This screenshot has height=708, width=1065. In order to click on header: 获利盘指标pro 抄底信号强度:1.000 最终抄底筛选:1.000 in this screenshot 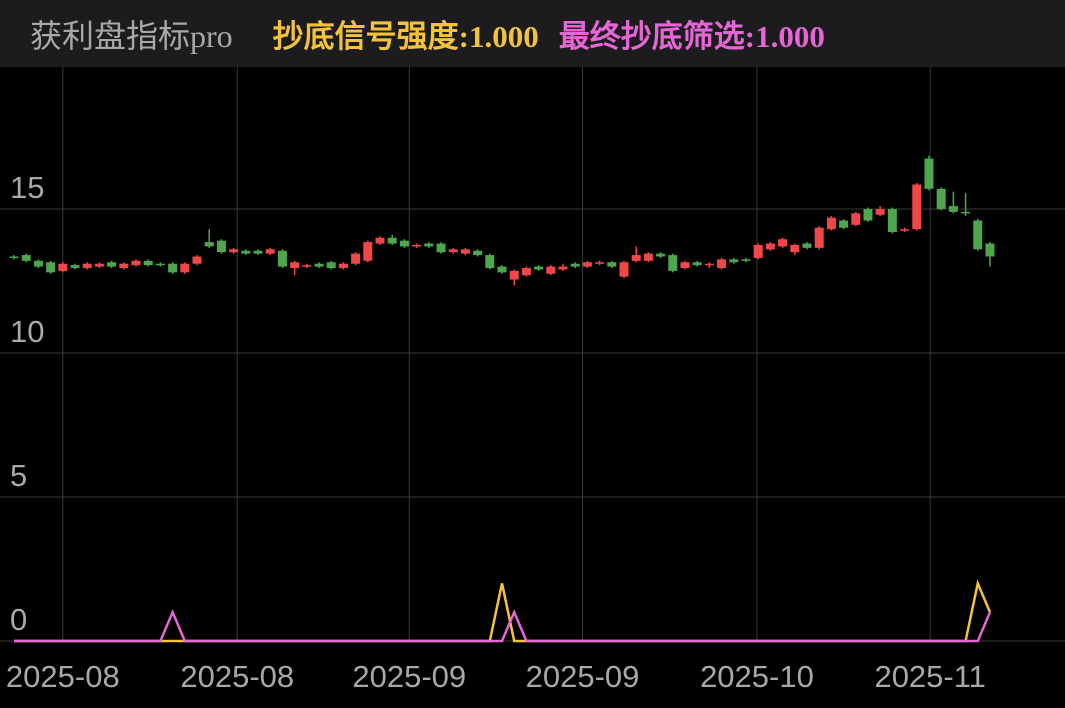, I will do `click(532, 33)`.